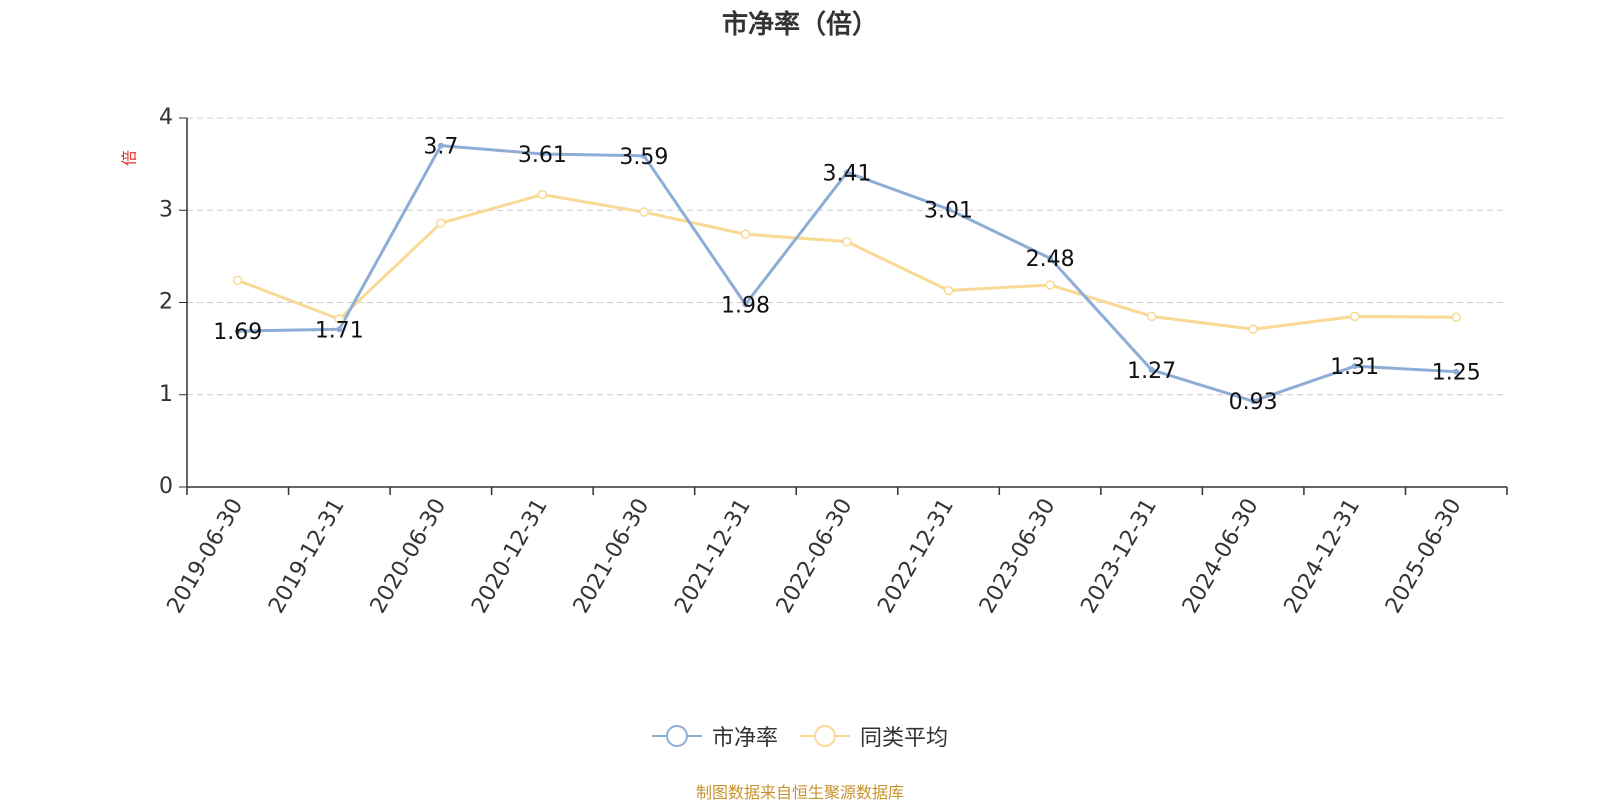  I want to click on data-label-pb-ratio: 3.01, so click(948, 210).